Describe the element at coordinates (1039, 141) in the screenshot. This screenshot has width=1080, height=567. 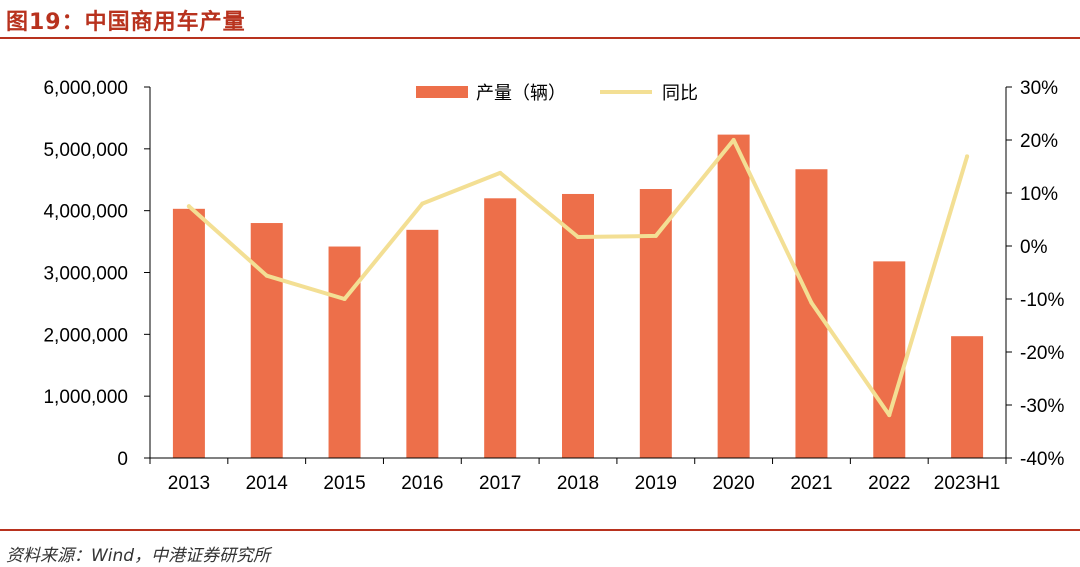
I see `right-tick-label: 20%` at that location.